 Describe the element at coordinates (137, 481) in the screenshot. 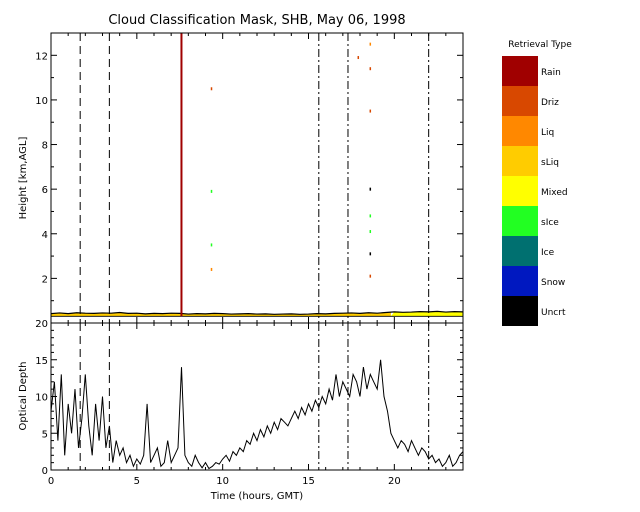

I see `x-tick-label: 5` at that location.